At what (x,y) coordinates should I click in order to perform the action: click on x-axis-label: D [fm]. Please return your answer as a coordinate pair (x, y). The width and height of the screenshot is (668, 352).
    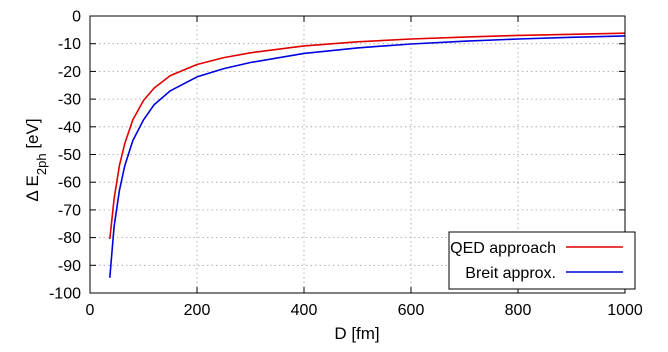
    Looking at the image, I should click on (356, 333).